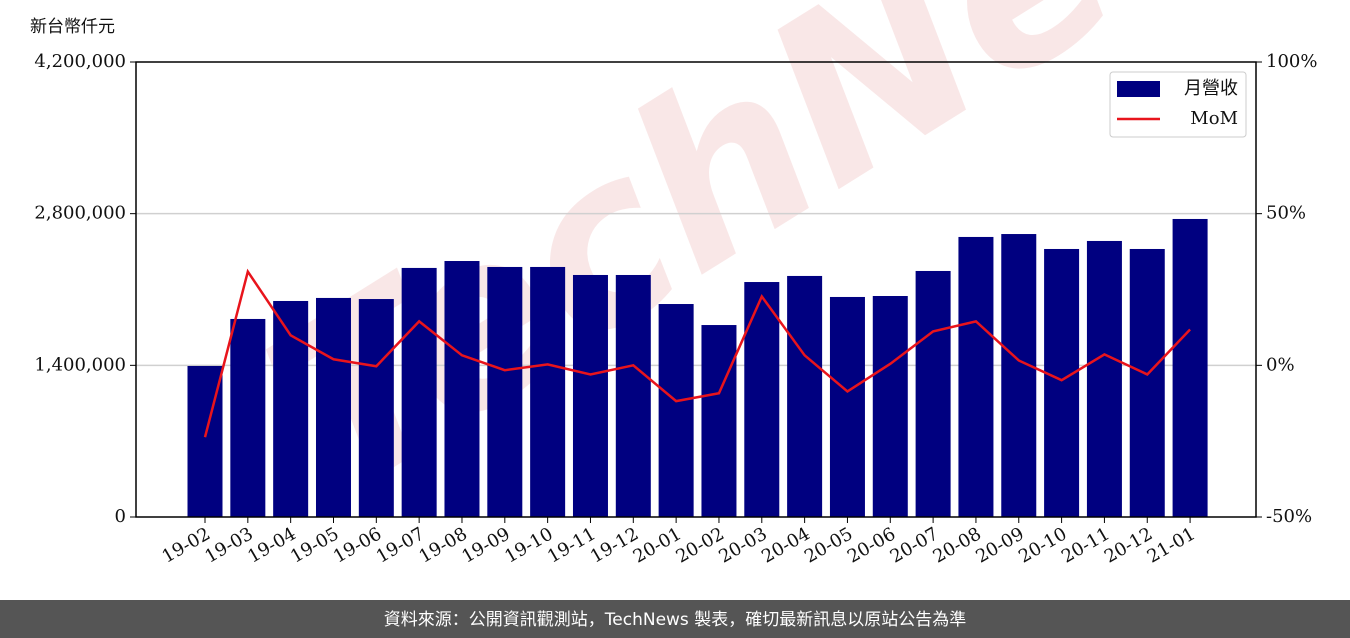 Image resolution: width=1350 pixels, height=638 pixels. What do you see at coordinates (186, 545) in the screenshot?
I see `x-tick-label: 19-02` at bounding box center [186, 545].